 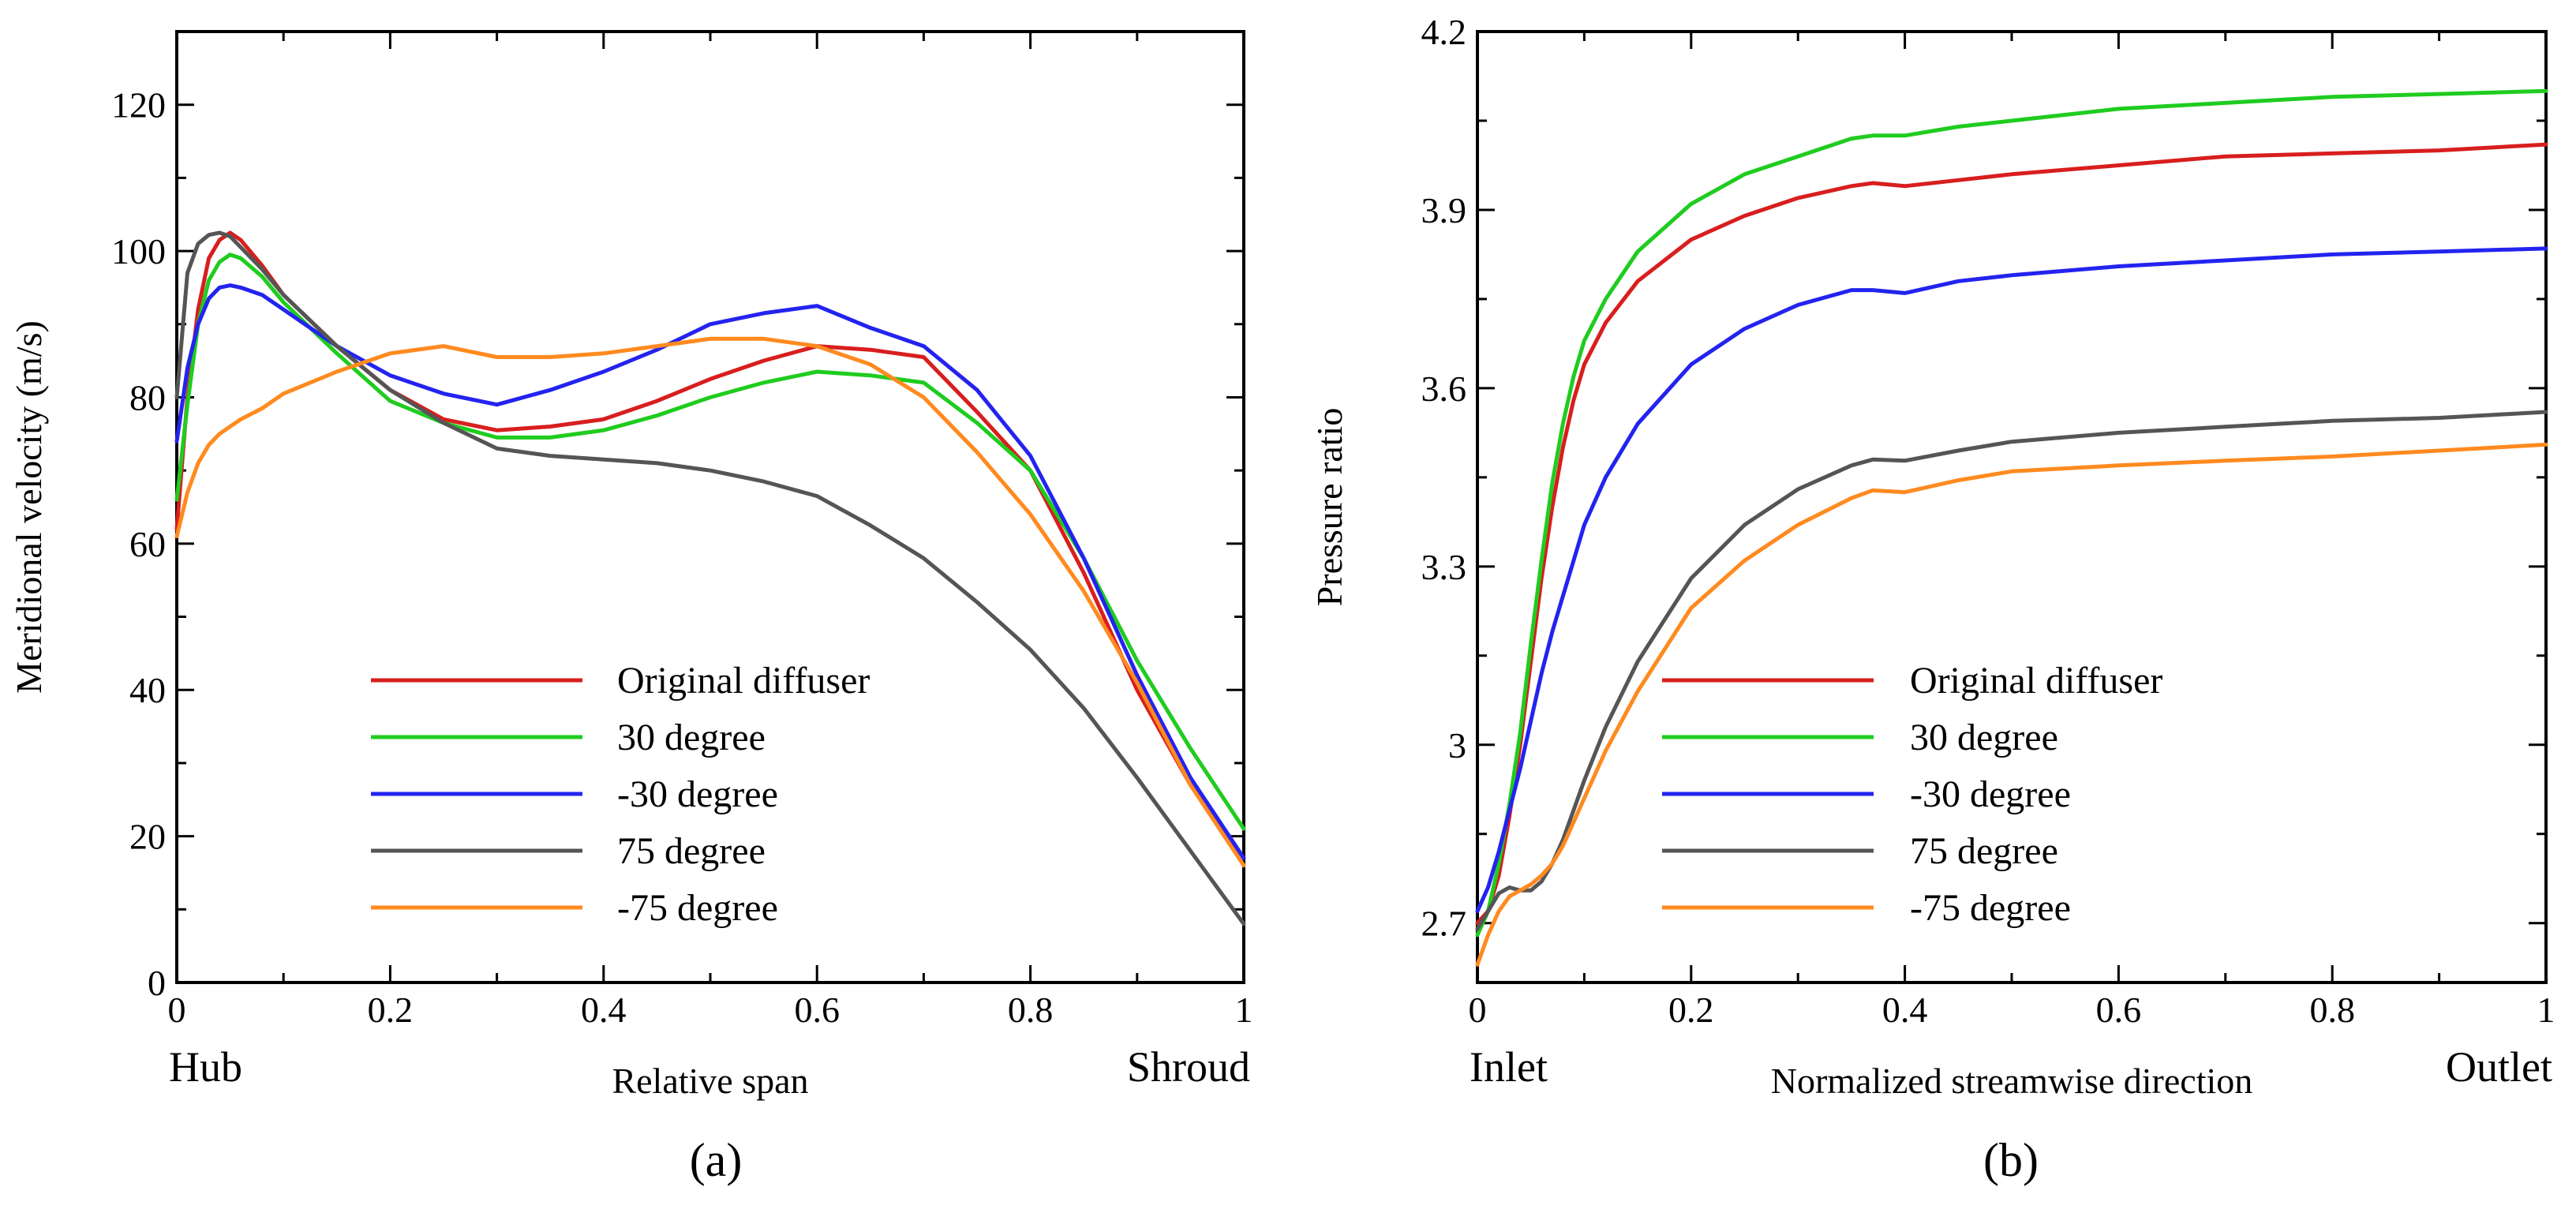 I want to click on y-tick-label: 3.9, so click(x=1444, y=210).